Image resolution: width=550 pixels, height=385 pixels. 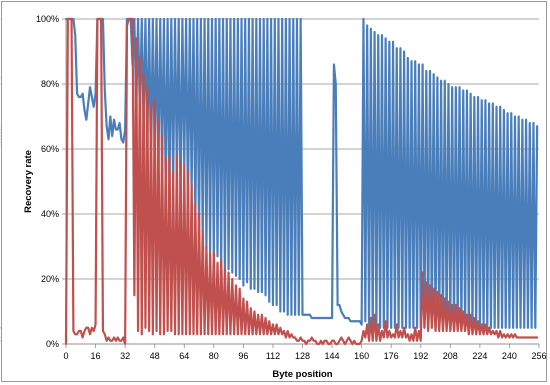 What do you see at coordinates (28, 181) in the screenshot?
I see `y-axis-title: Recovery rate` at bounding box center [28, 181].